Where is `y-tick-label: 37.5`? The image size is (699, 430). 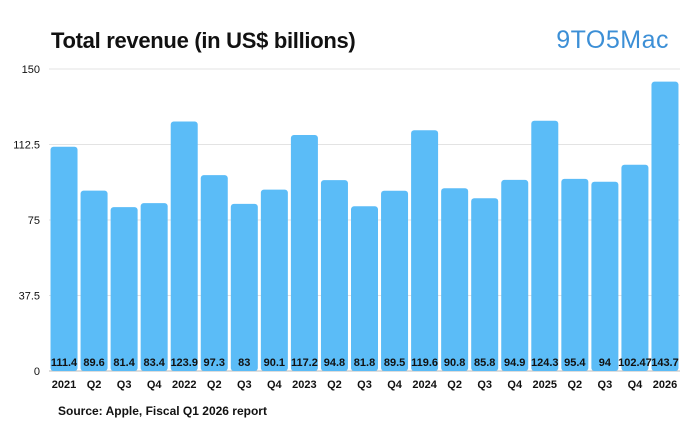
y-tick-label: 37.5 is located at coordinates (29, 297).